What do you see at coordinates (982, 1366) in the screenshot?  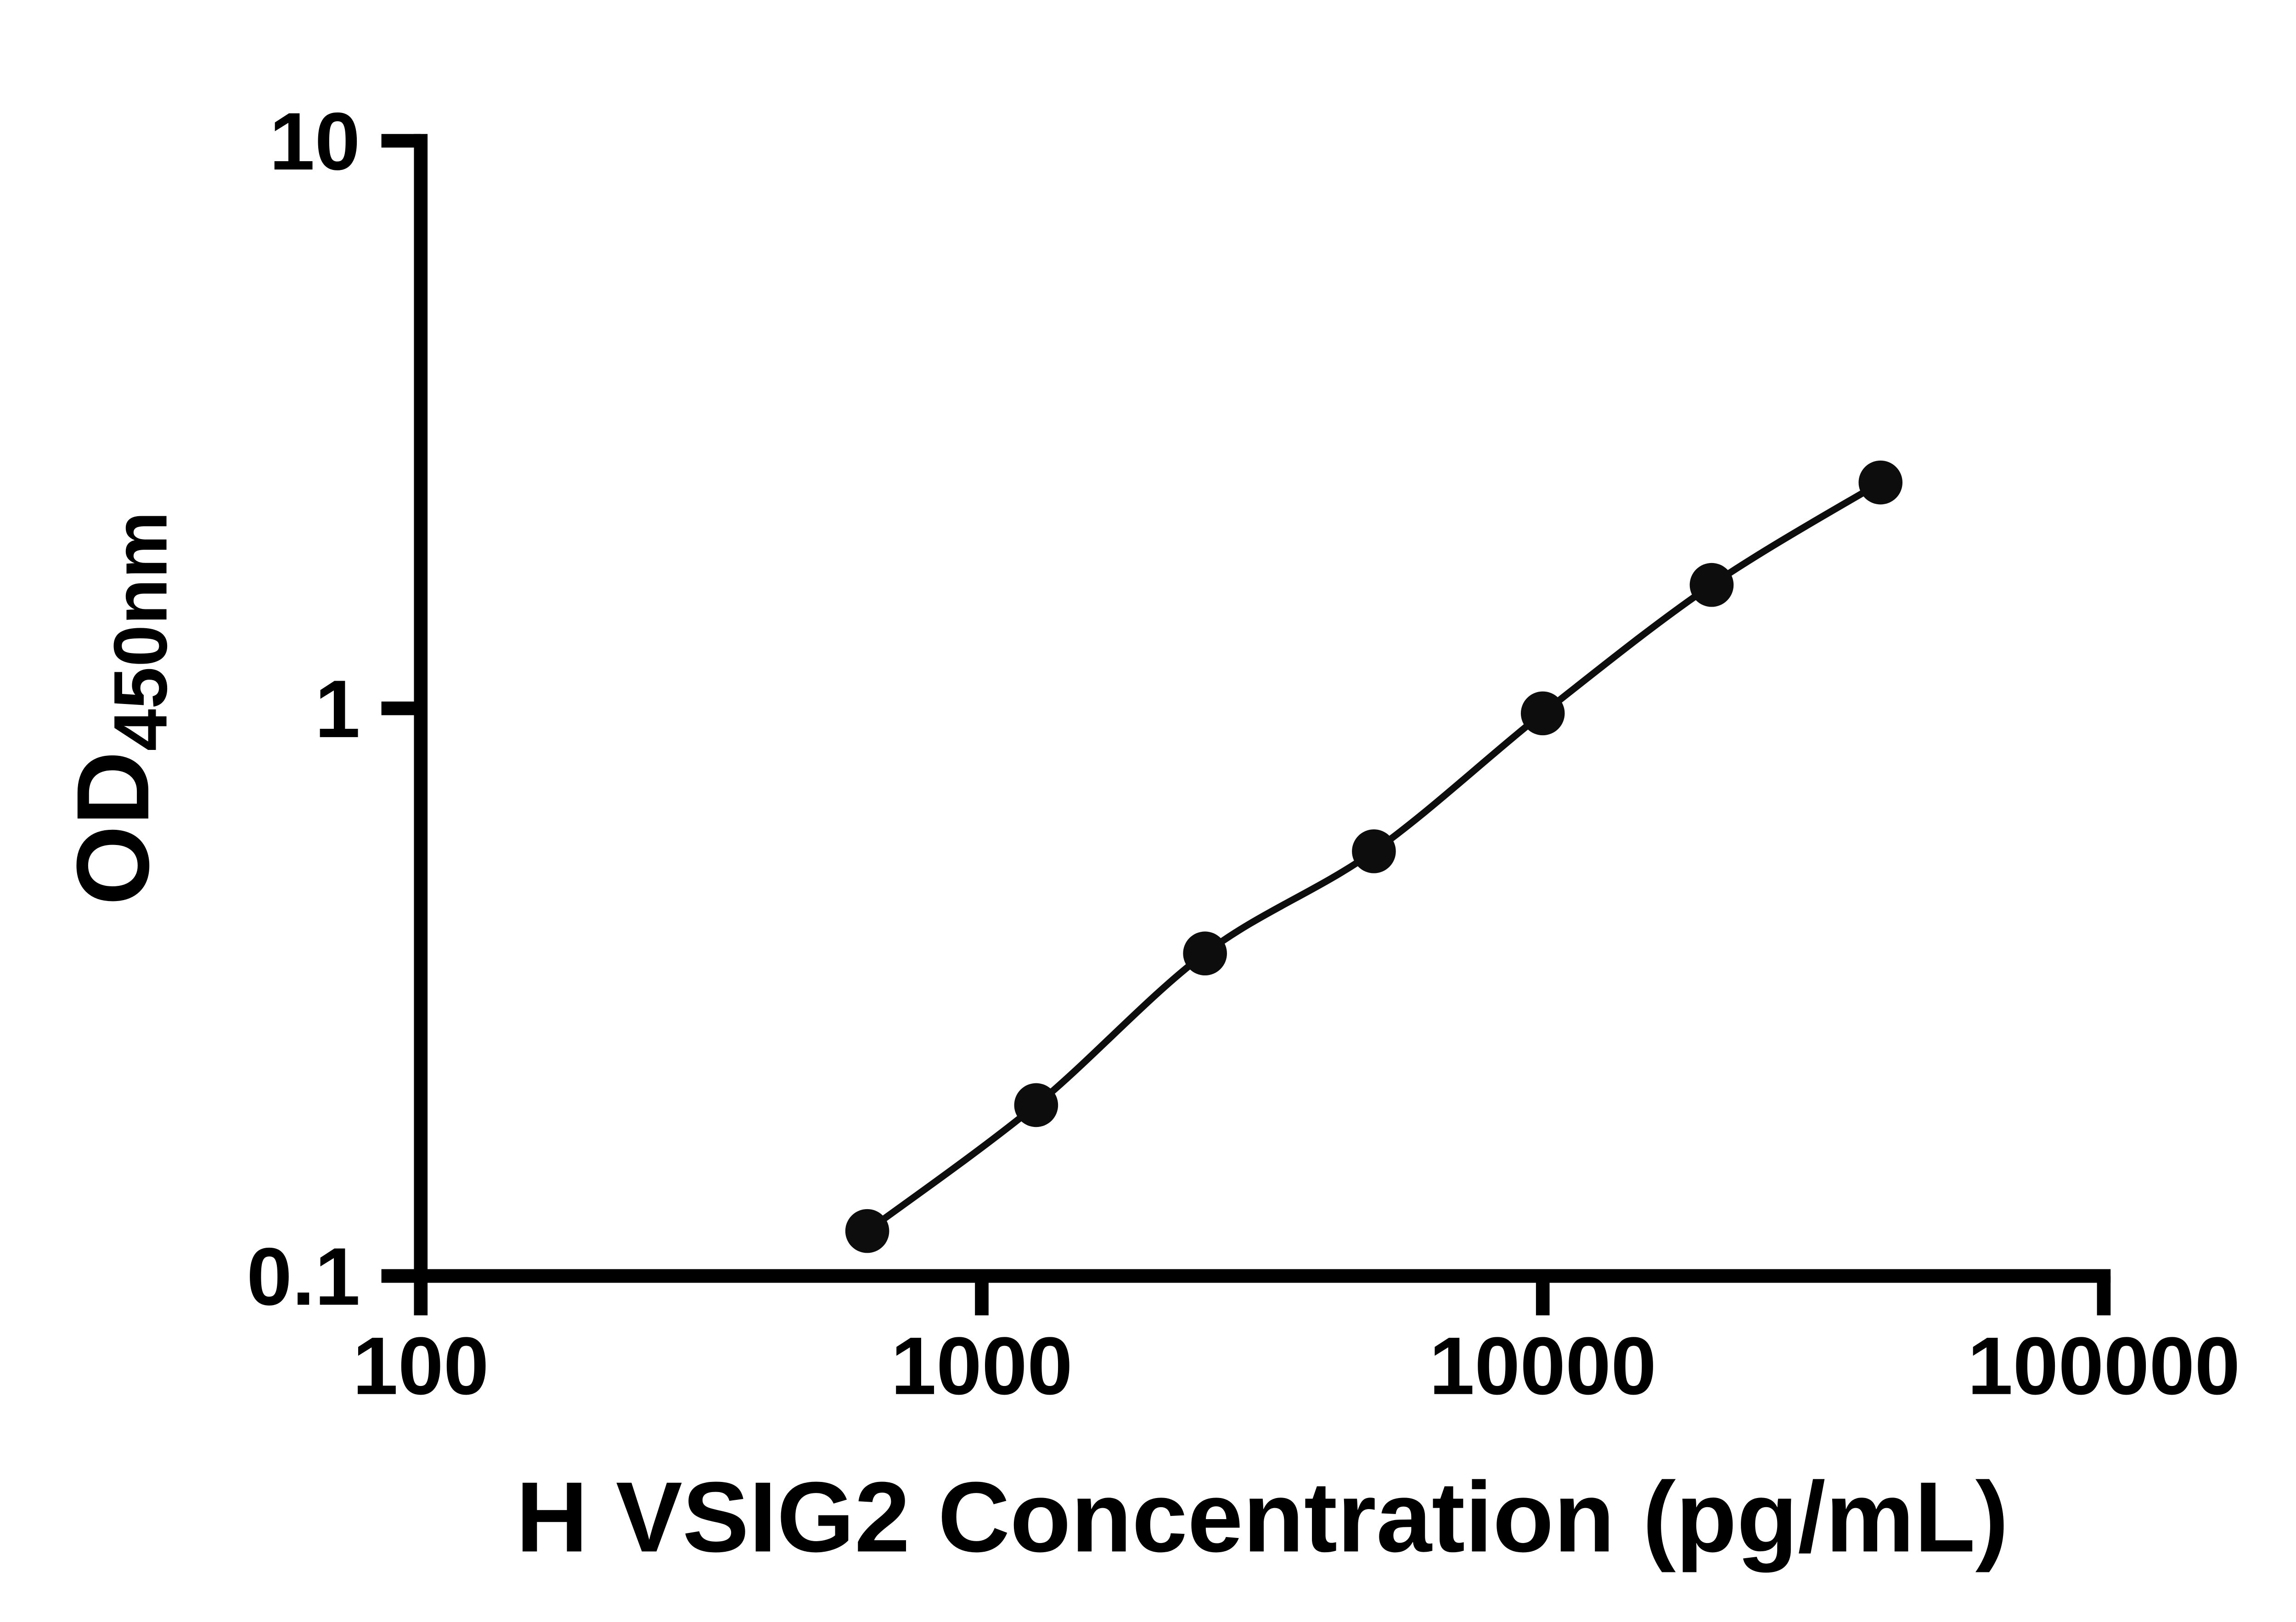 I see `x-tick-label: 1000` at bounding box center [982, 1366].